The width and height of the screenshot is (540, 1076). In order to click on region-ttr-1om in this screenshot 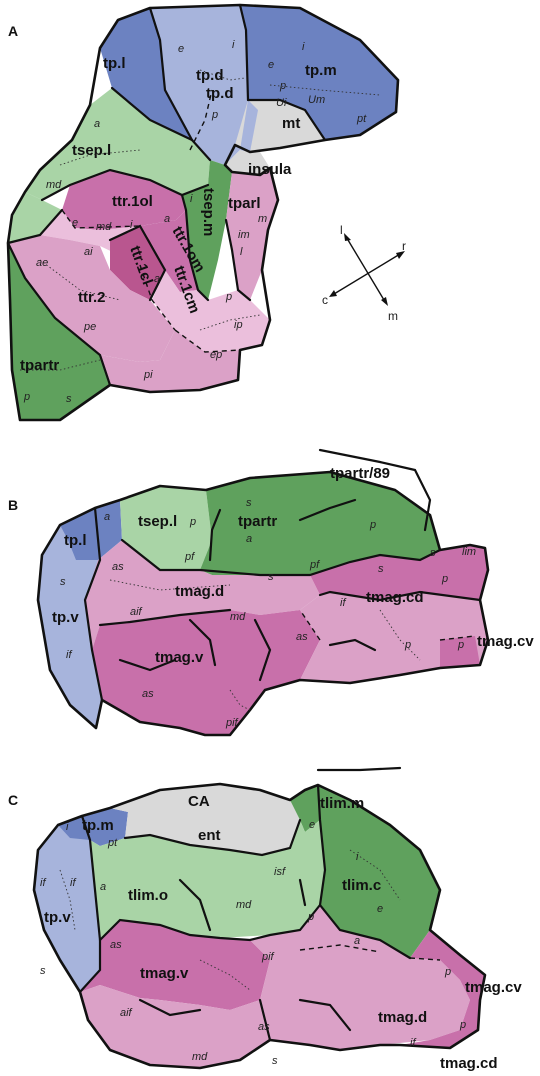, I will do `click(169, 251)`.